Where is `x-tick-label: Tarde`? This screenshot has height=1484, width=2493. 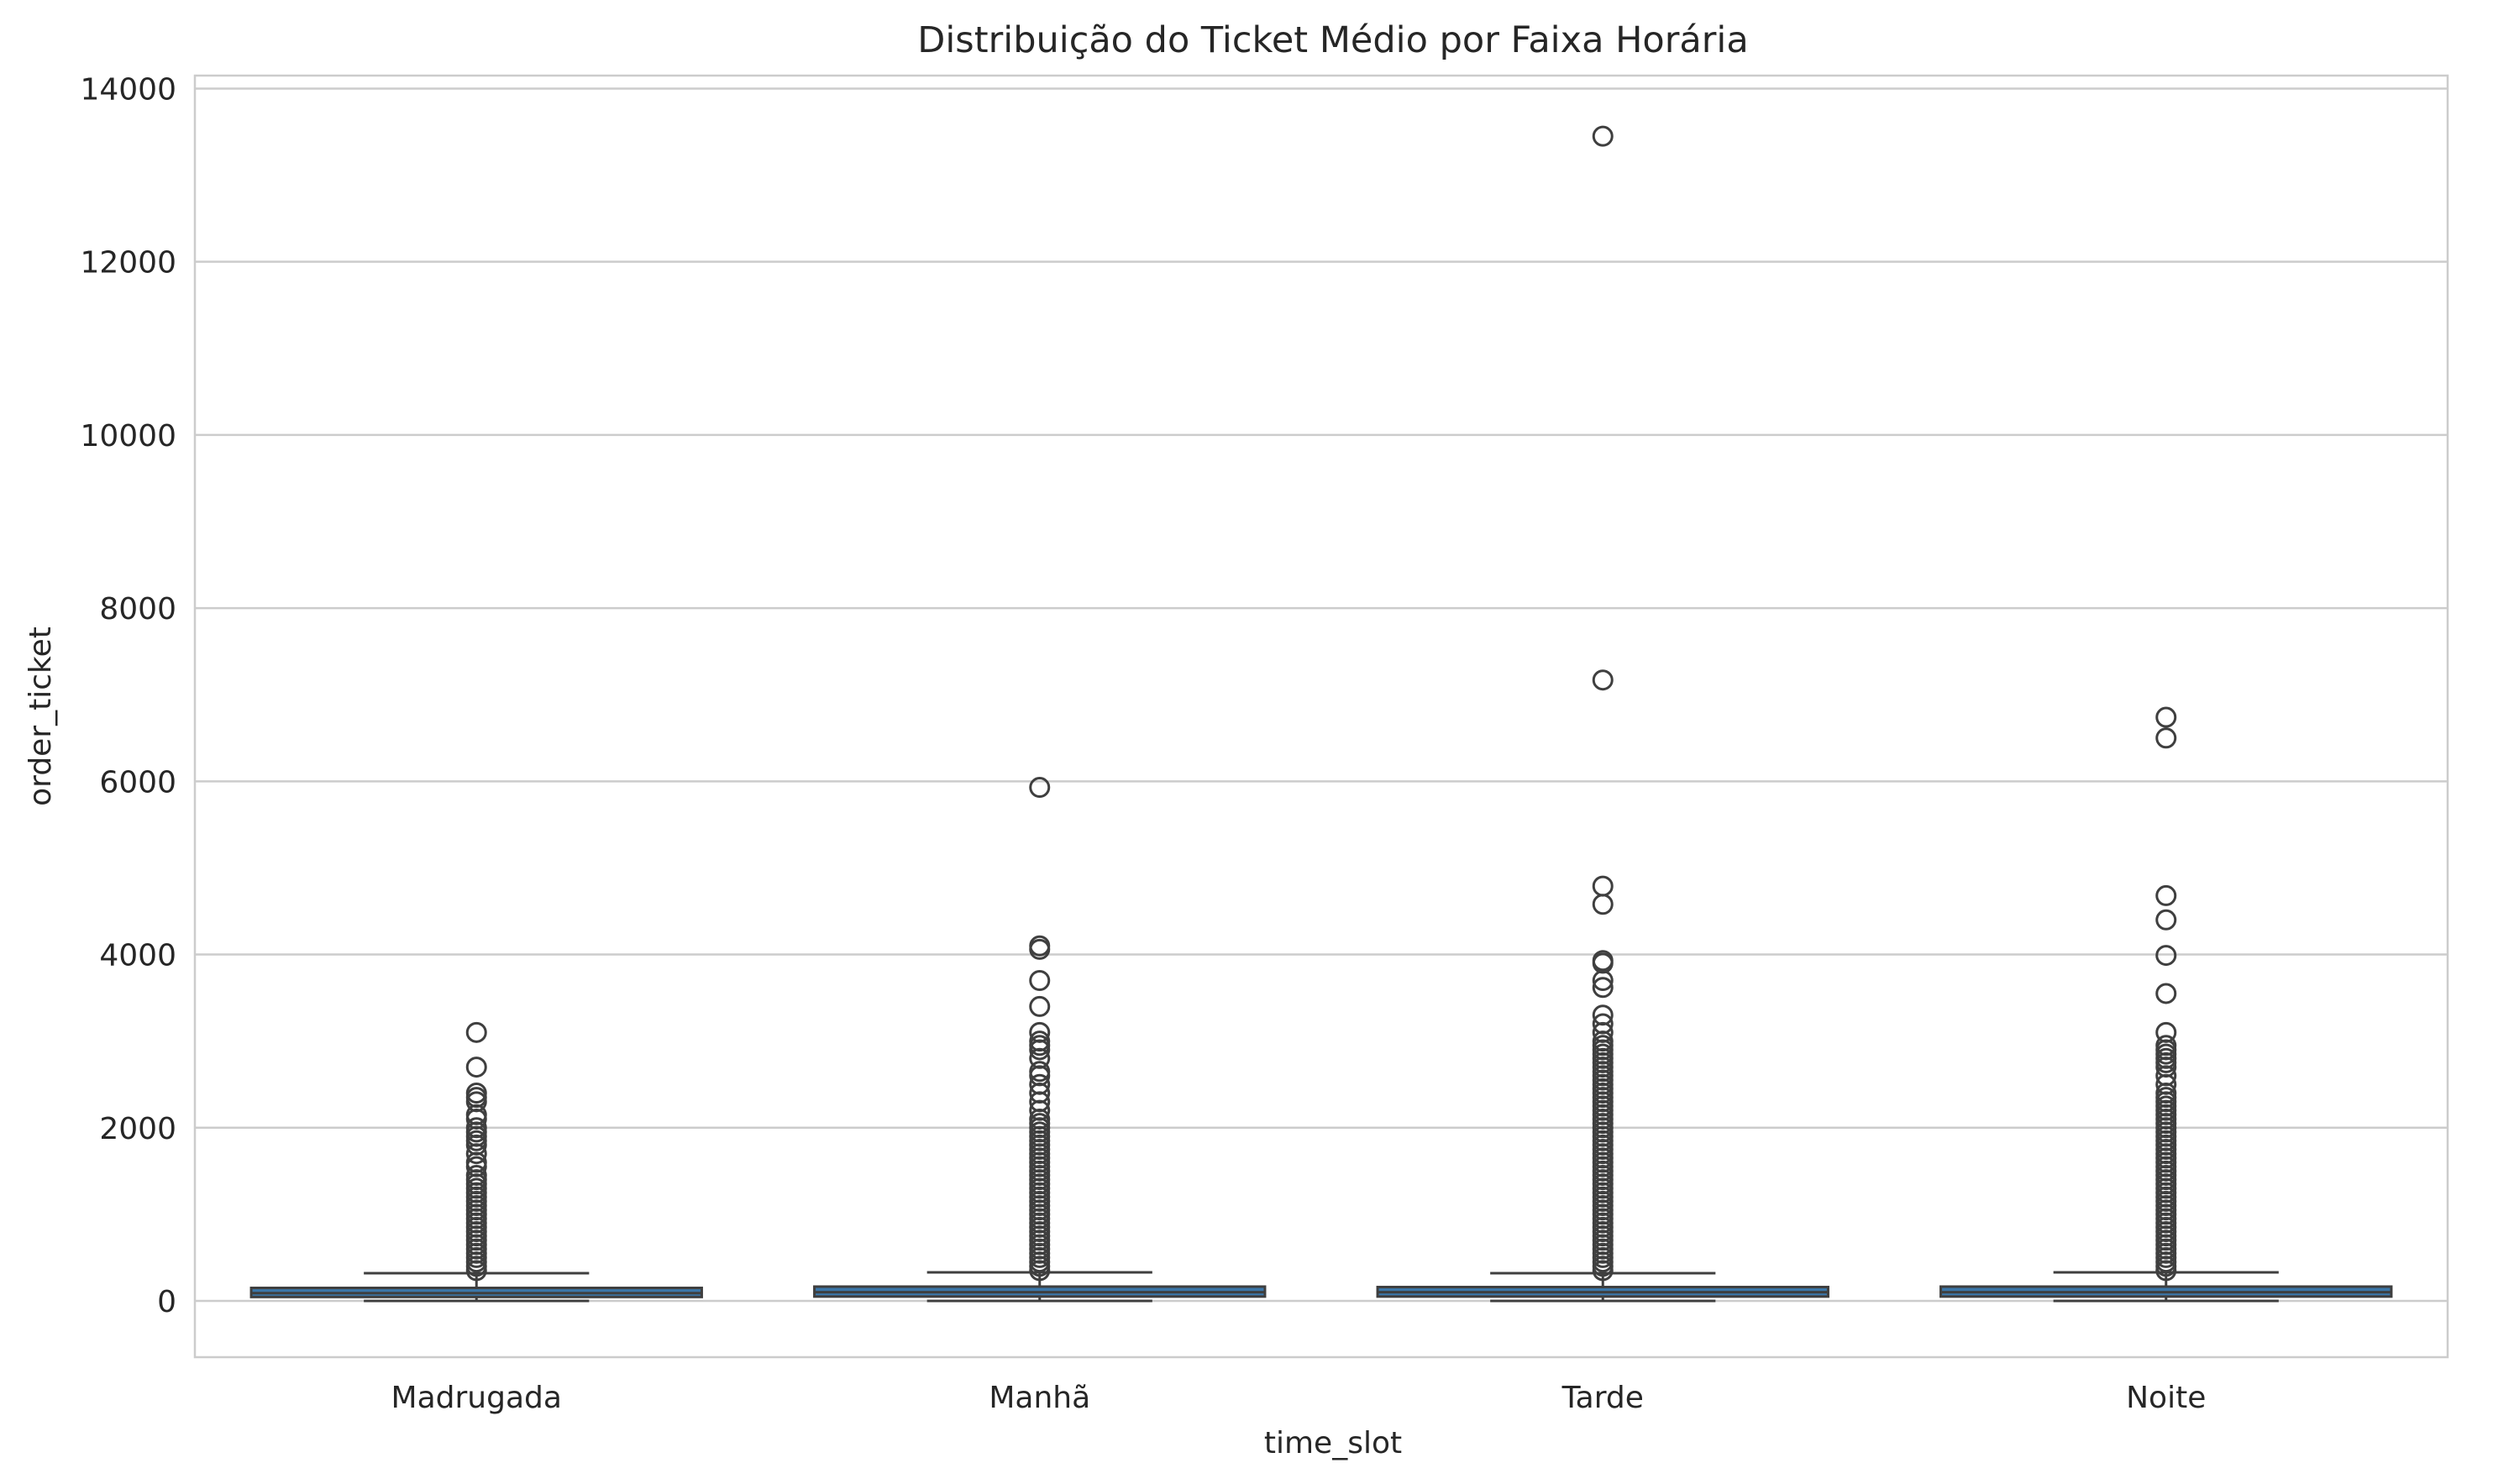 x-tick-label: Tarde is located at coordinates (1603, 1398).